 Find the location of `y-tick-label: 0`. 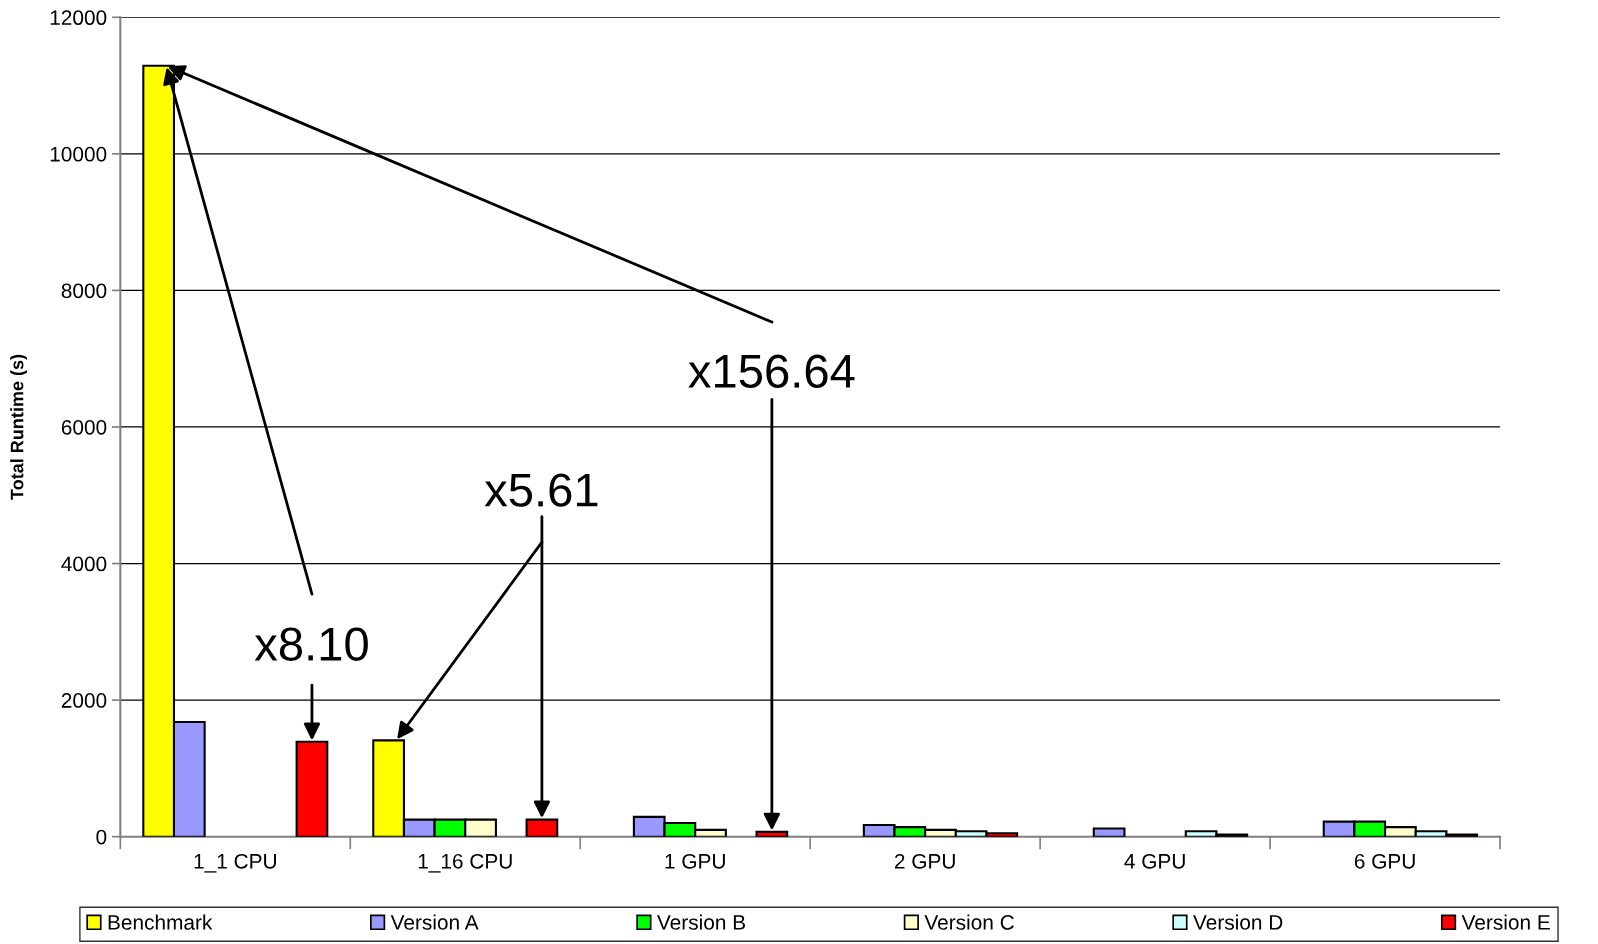

y-tick-label: 0 is located at coordinates (101, 837).